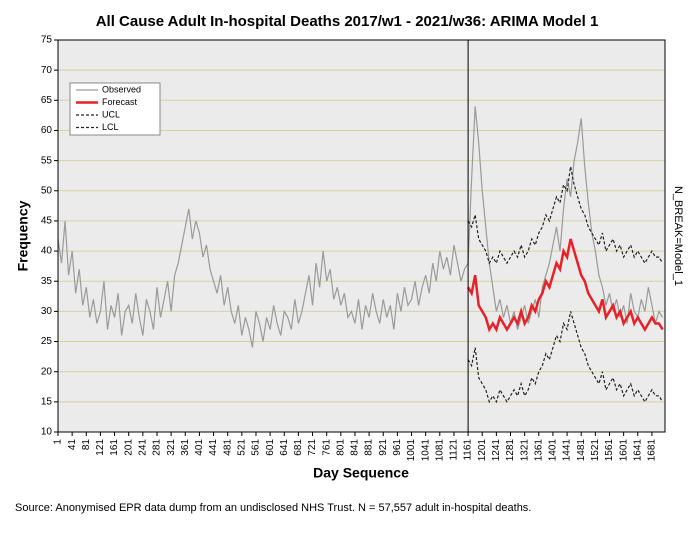 The height and width of the screenshot is (536, 695). Describe the element at coordinates (47, 281) in the screenshot. I see `y-tick-label: 35` at that location.